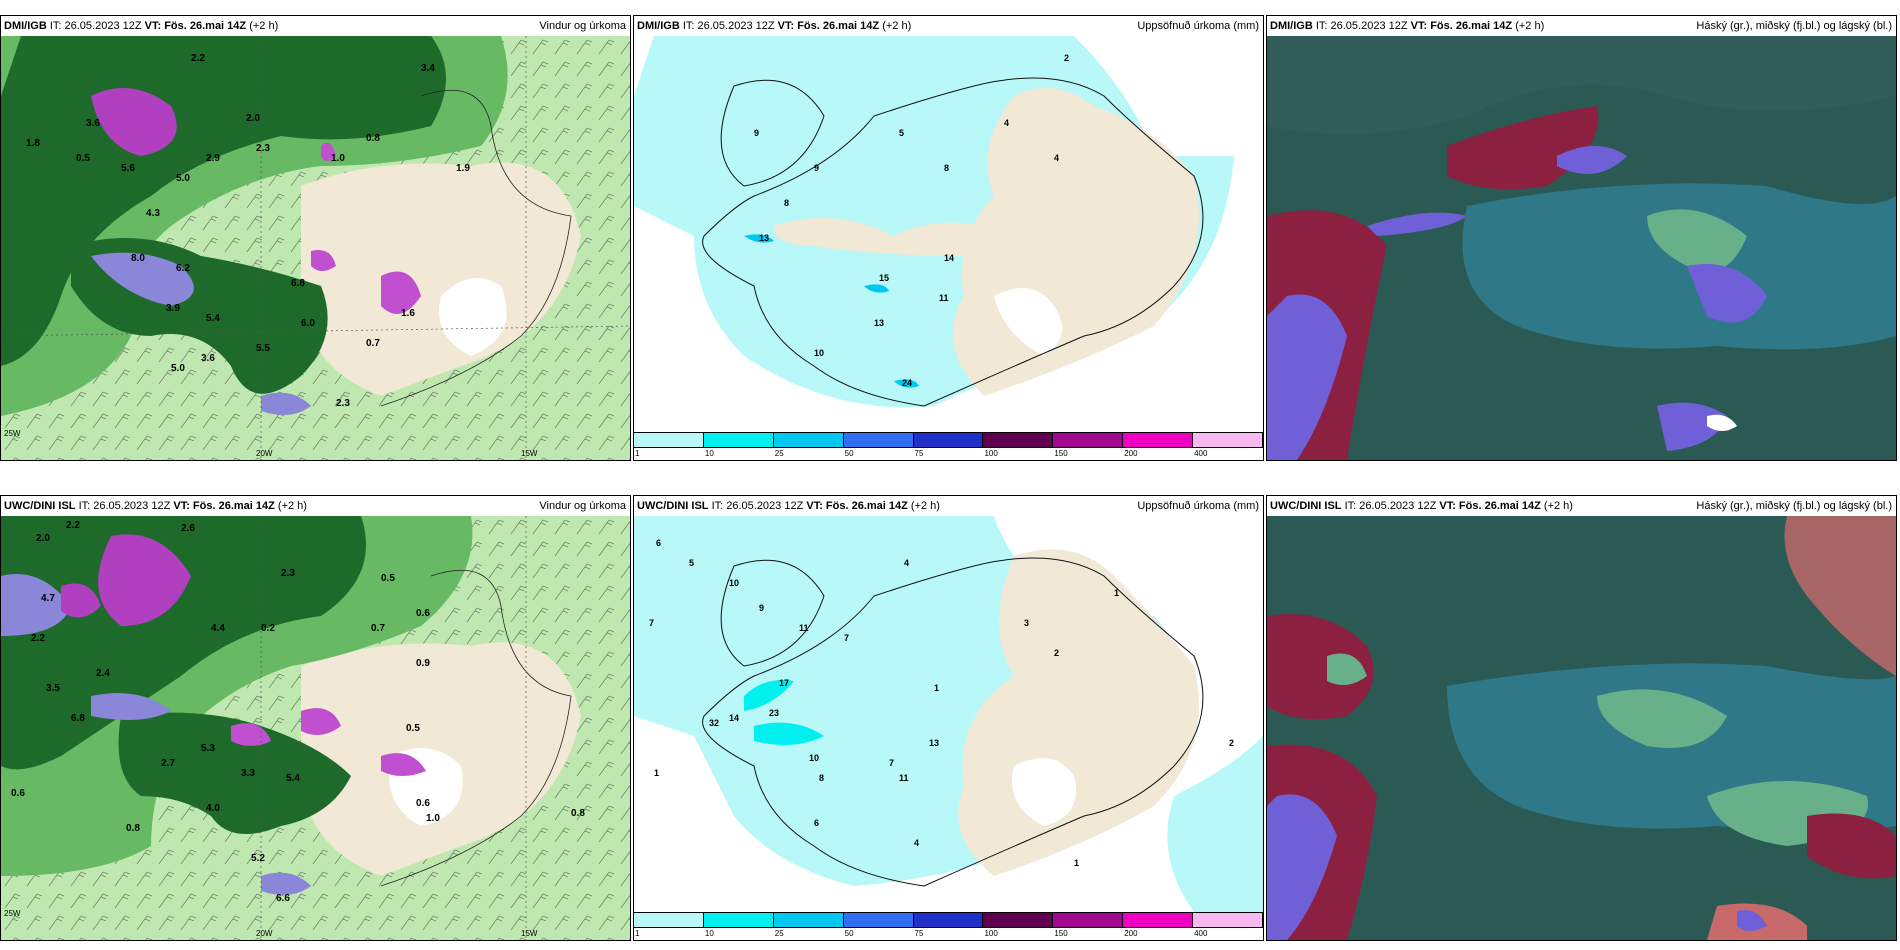 This screenshot has width=1900, height=950. Describe the element at coordinates (208, 748) in the screenshot. I see `wind-label: 5.3` at that location.